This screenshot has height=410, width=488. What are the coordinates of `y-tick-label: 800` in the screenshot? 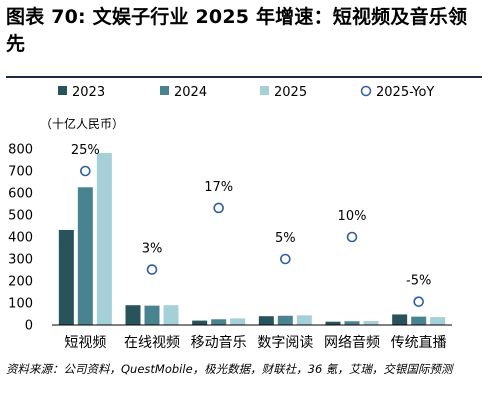 It's located at (20, 150).